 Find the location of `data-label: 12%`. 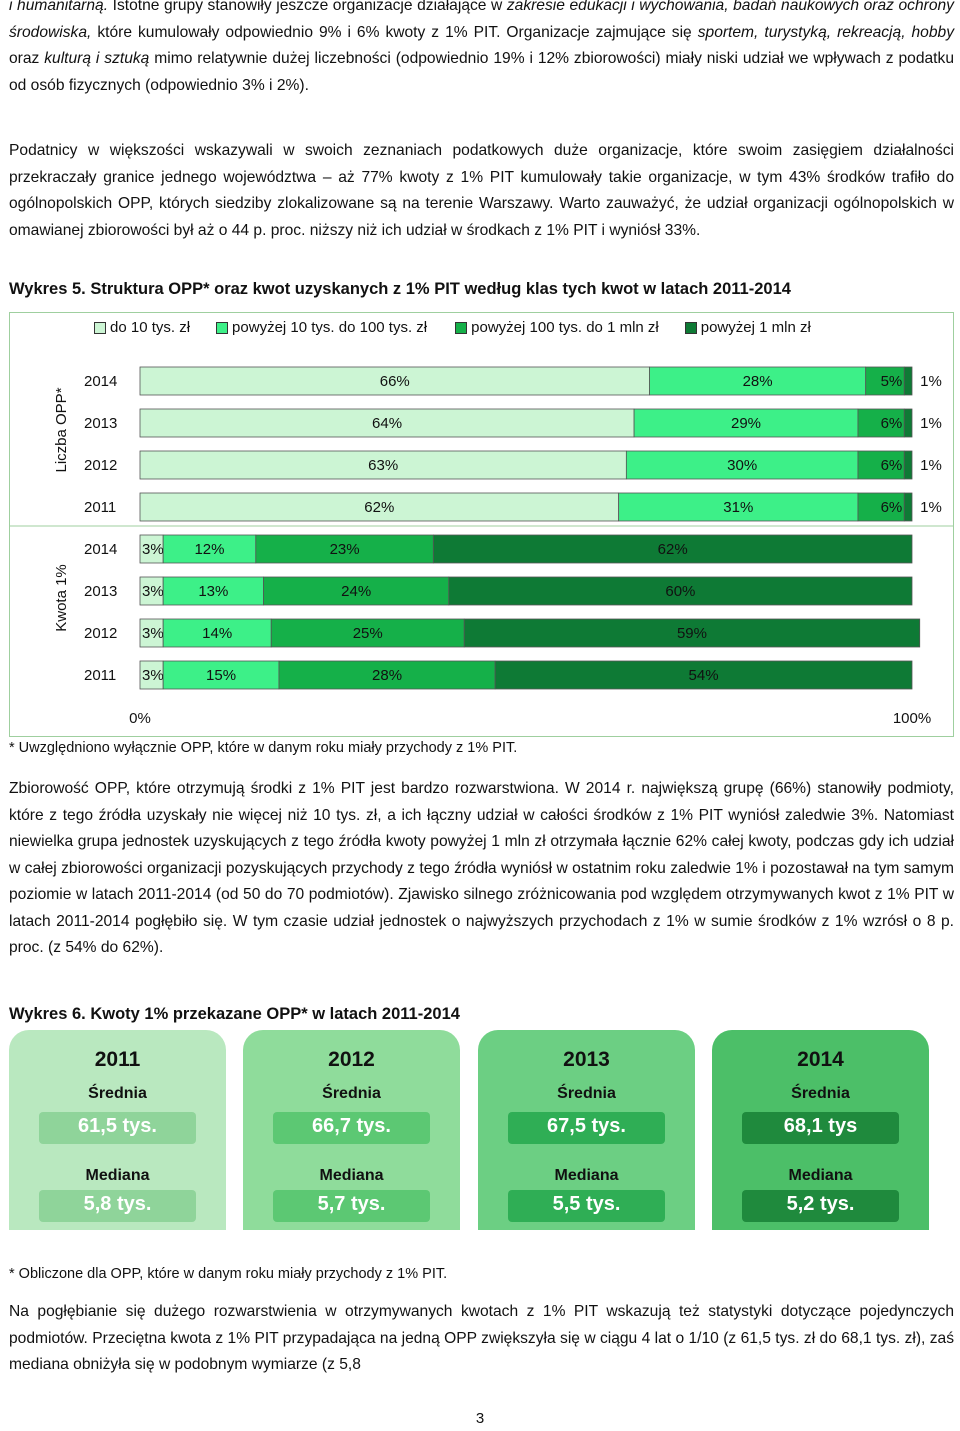

data-label: 12% is located at coordinates (209, 549).